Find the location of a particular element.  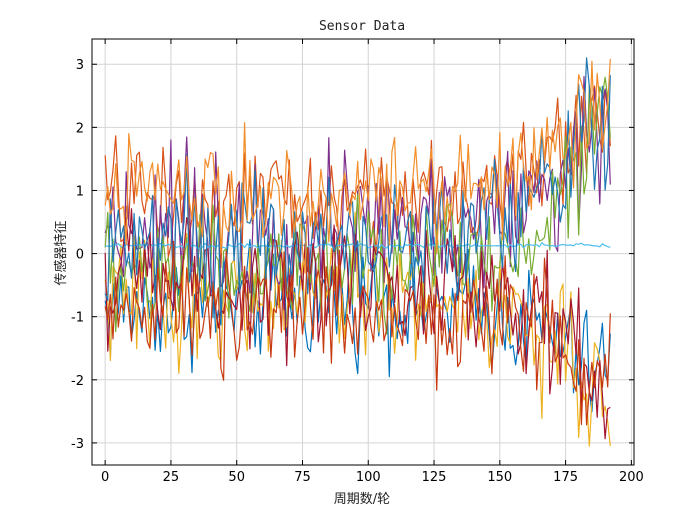

x-tick-label: 25 is located at coordinates (171, 477).